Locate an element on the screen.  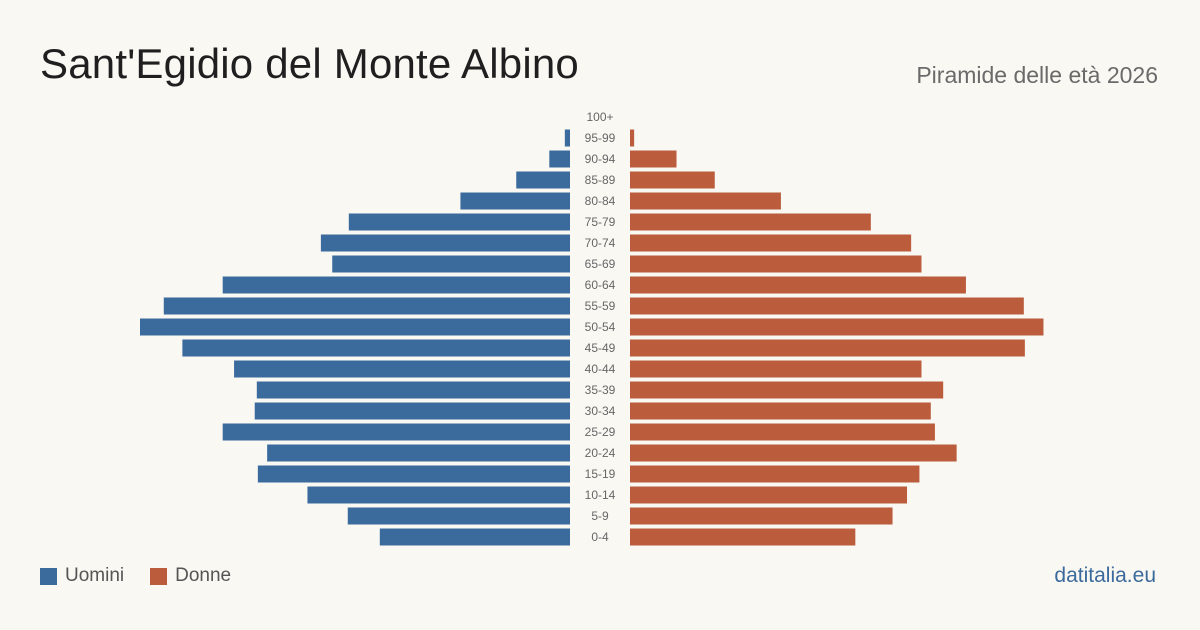
age-group-label: 75-79 is located at coordinates (600, 222).